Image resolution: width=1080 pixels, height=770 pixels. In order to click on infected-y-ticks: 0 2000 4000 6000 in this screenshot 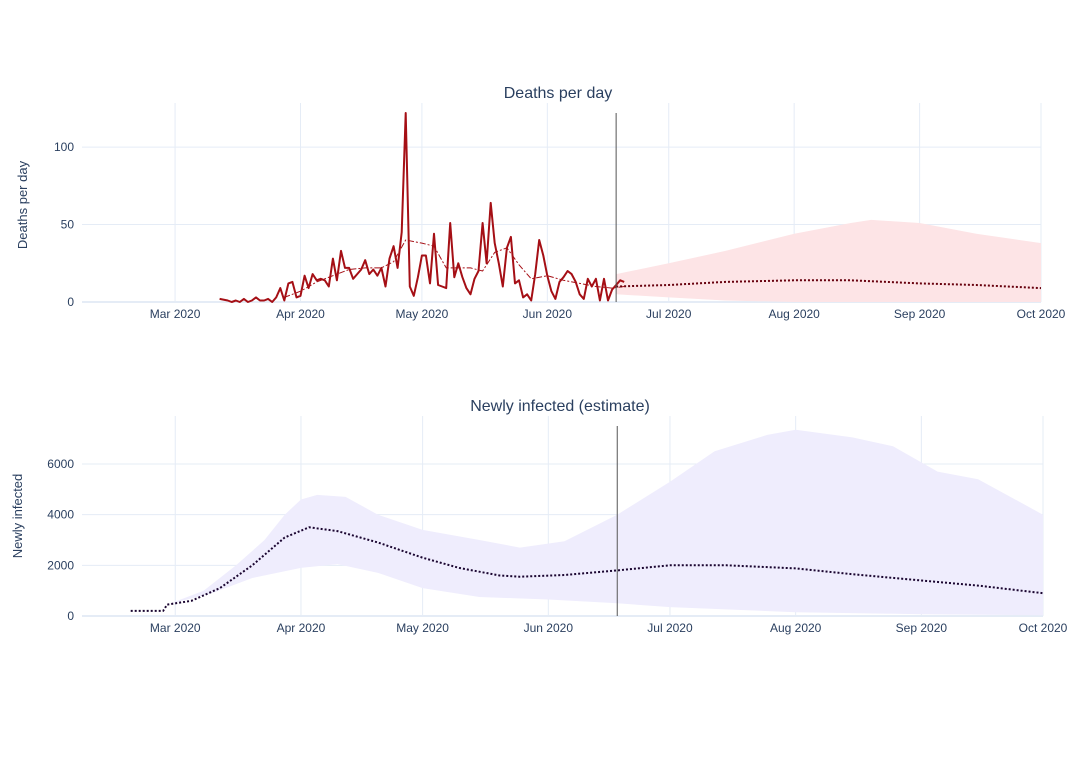, I will do `click(60, 540)`.